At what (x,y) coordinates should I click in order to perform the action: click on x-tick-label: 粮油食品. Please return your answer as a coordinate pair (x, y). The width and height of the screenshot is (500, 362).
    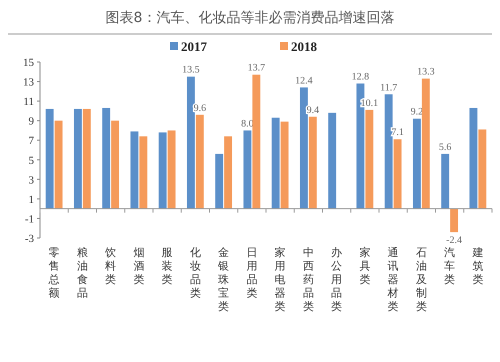
    Looking at the image, I should click on (82, 273).